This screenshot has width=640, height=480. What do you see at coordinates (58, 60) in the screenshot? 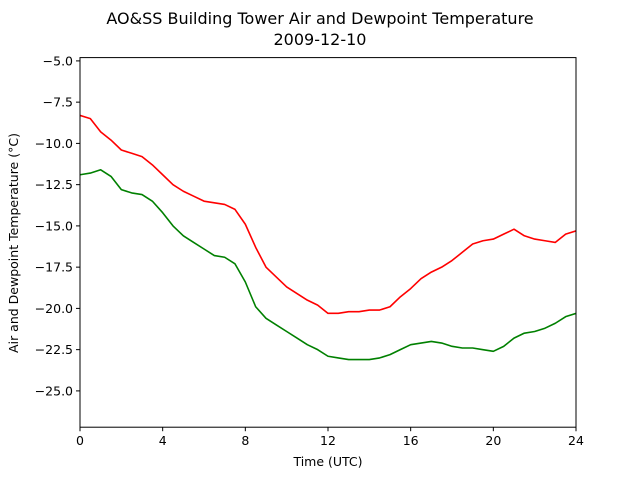
I see `y-tick-label: −5.0` at bounding box center [58, 60].